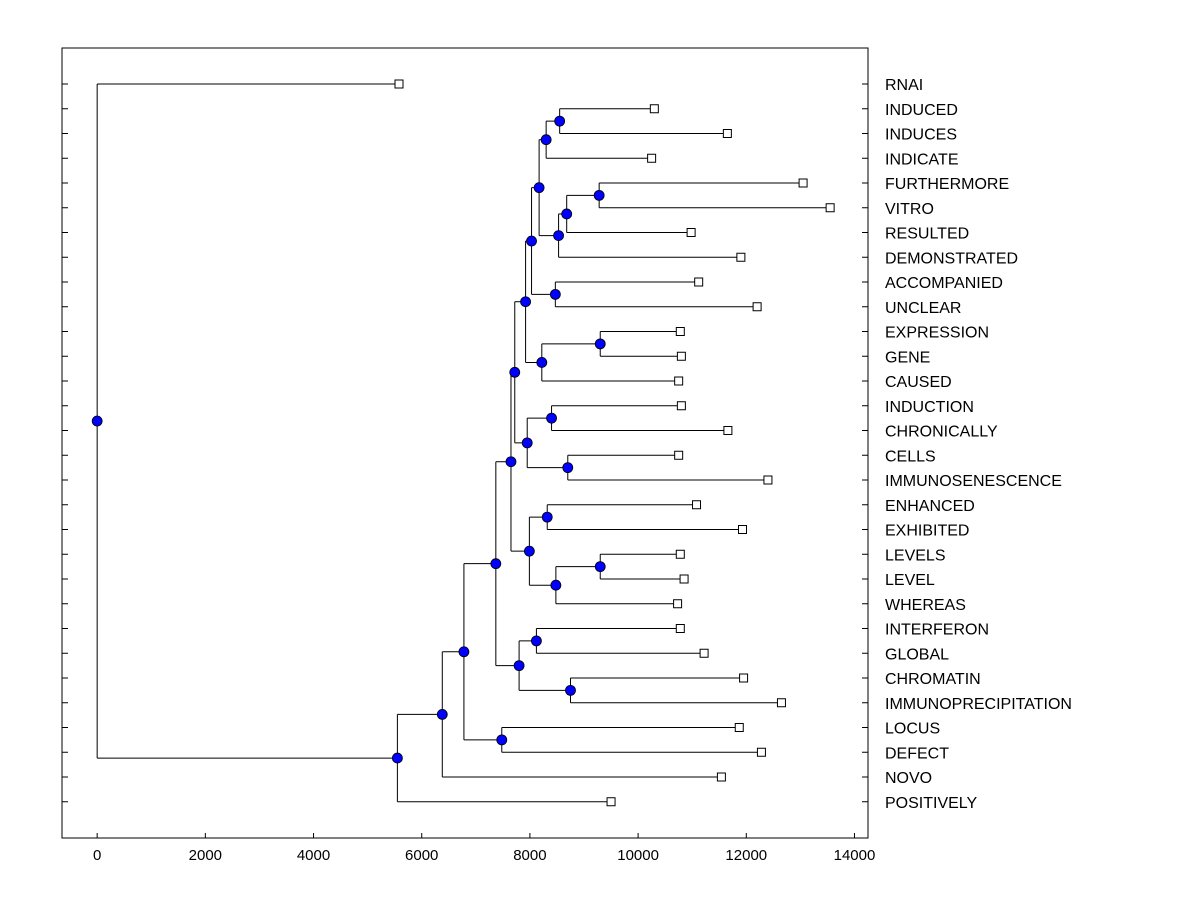 The width and height of the screenshot is (1200, 900). I want to click on leaf-label: INDUCTION, so click(929, 407).